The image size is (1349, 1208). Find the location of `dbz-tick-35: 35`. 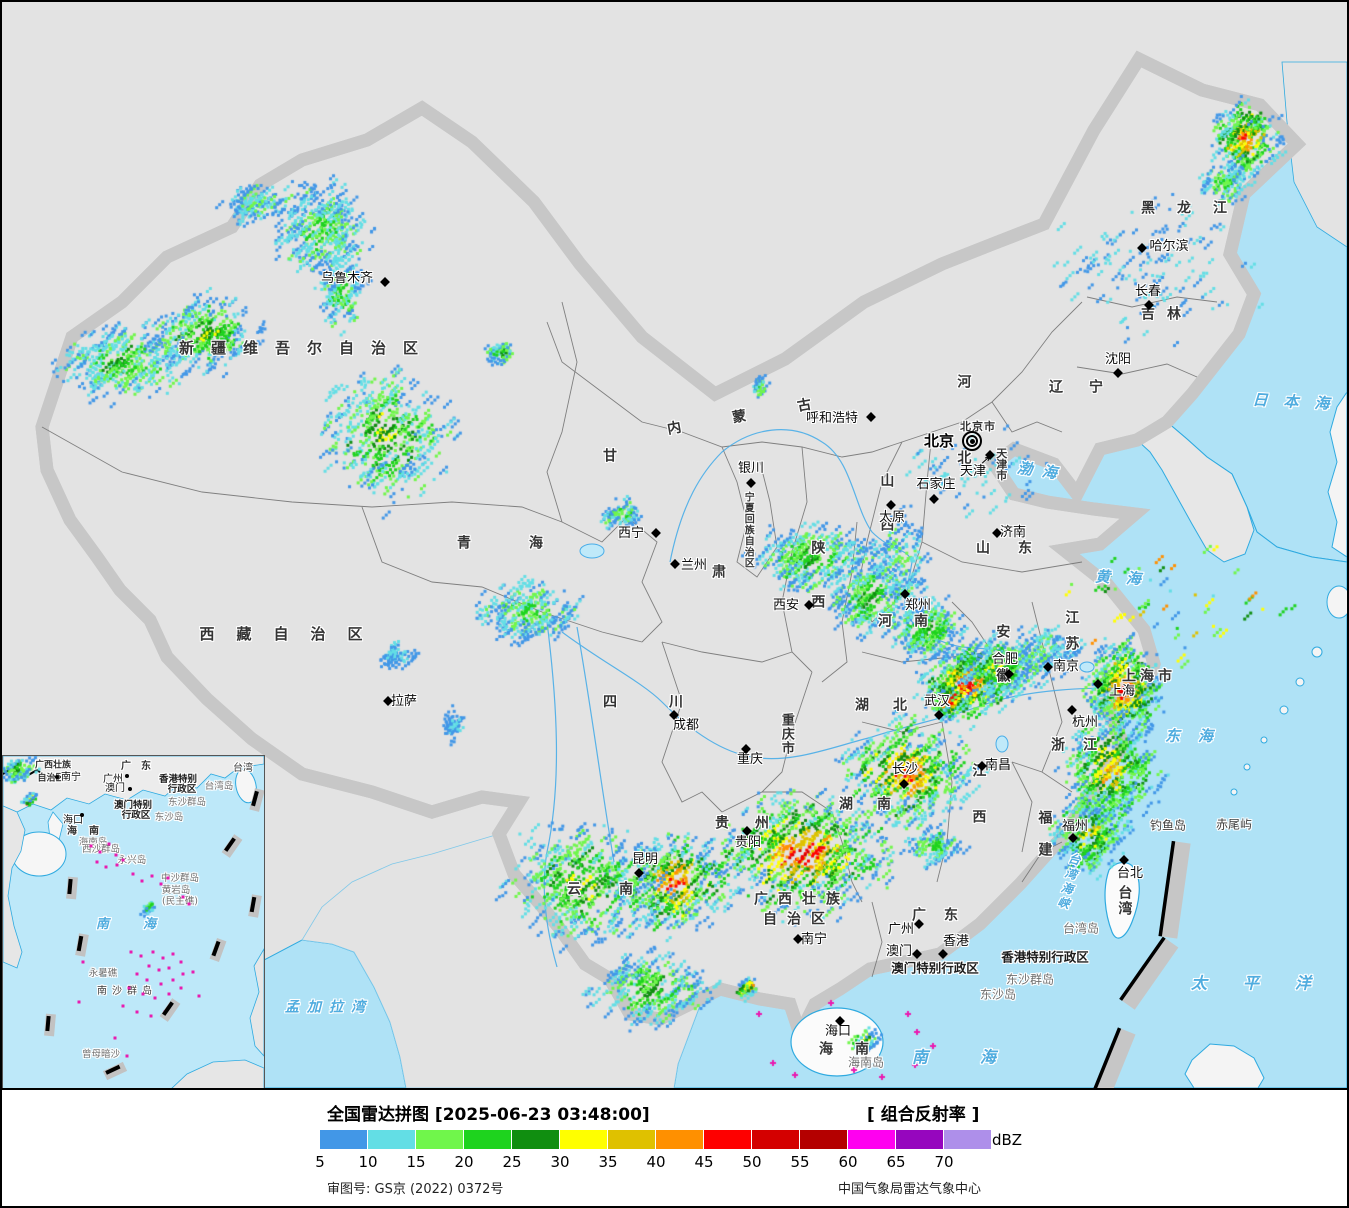

dbz-tick-35: 35 is located at coordinates (608, 1162).